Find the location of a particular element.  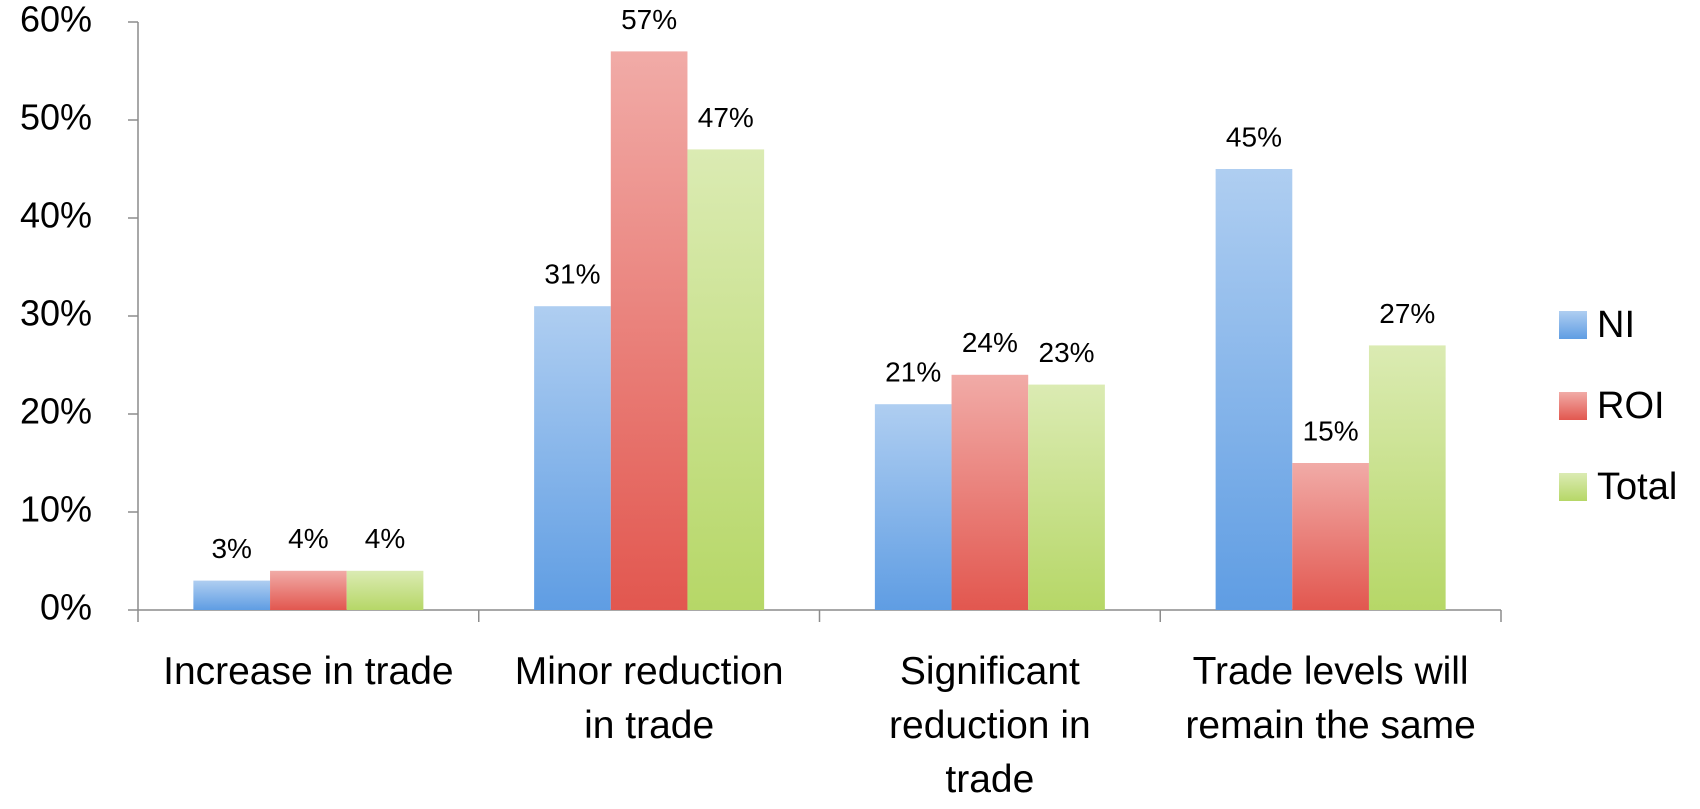

x-tick-label: Significant reduction in trade is located at coordinates (990, 725).